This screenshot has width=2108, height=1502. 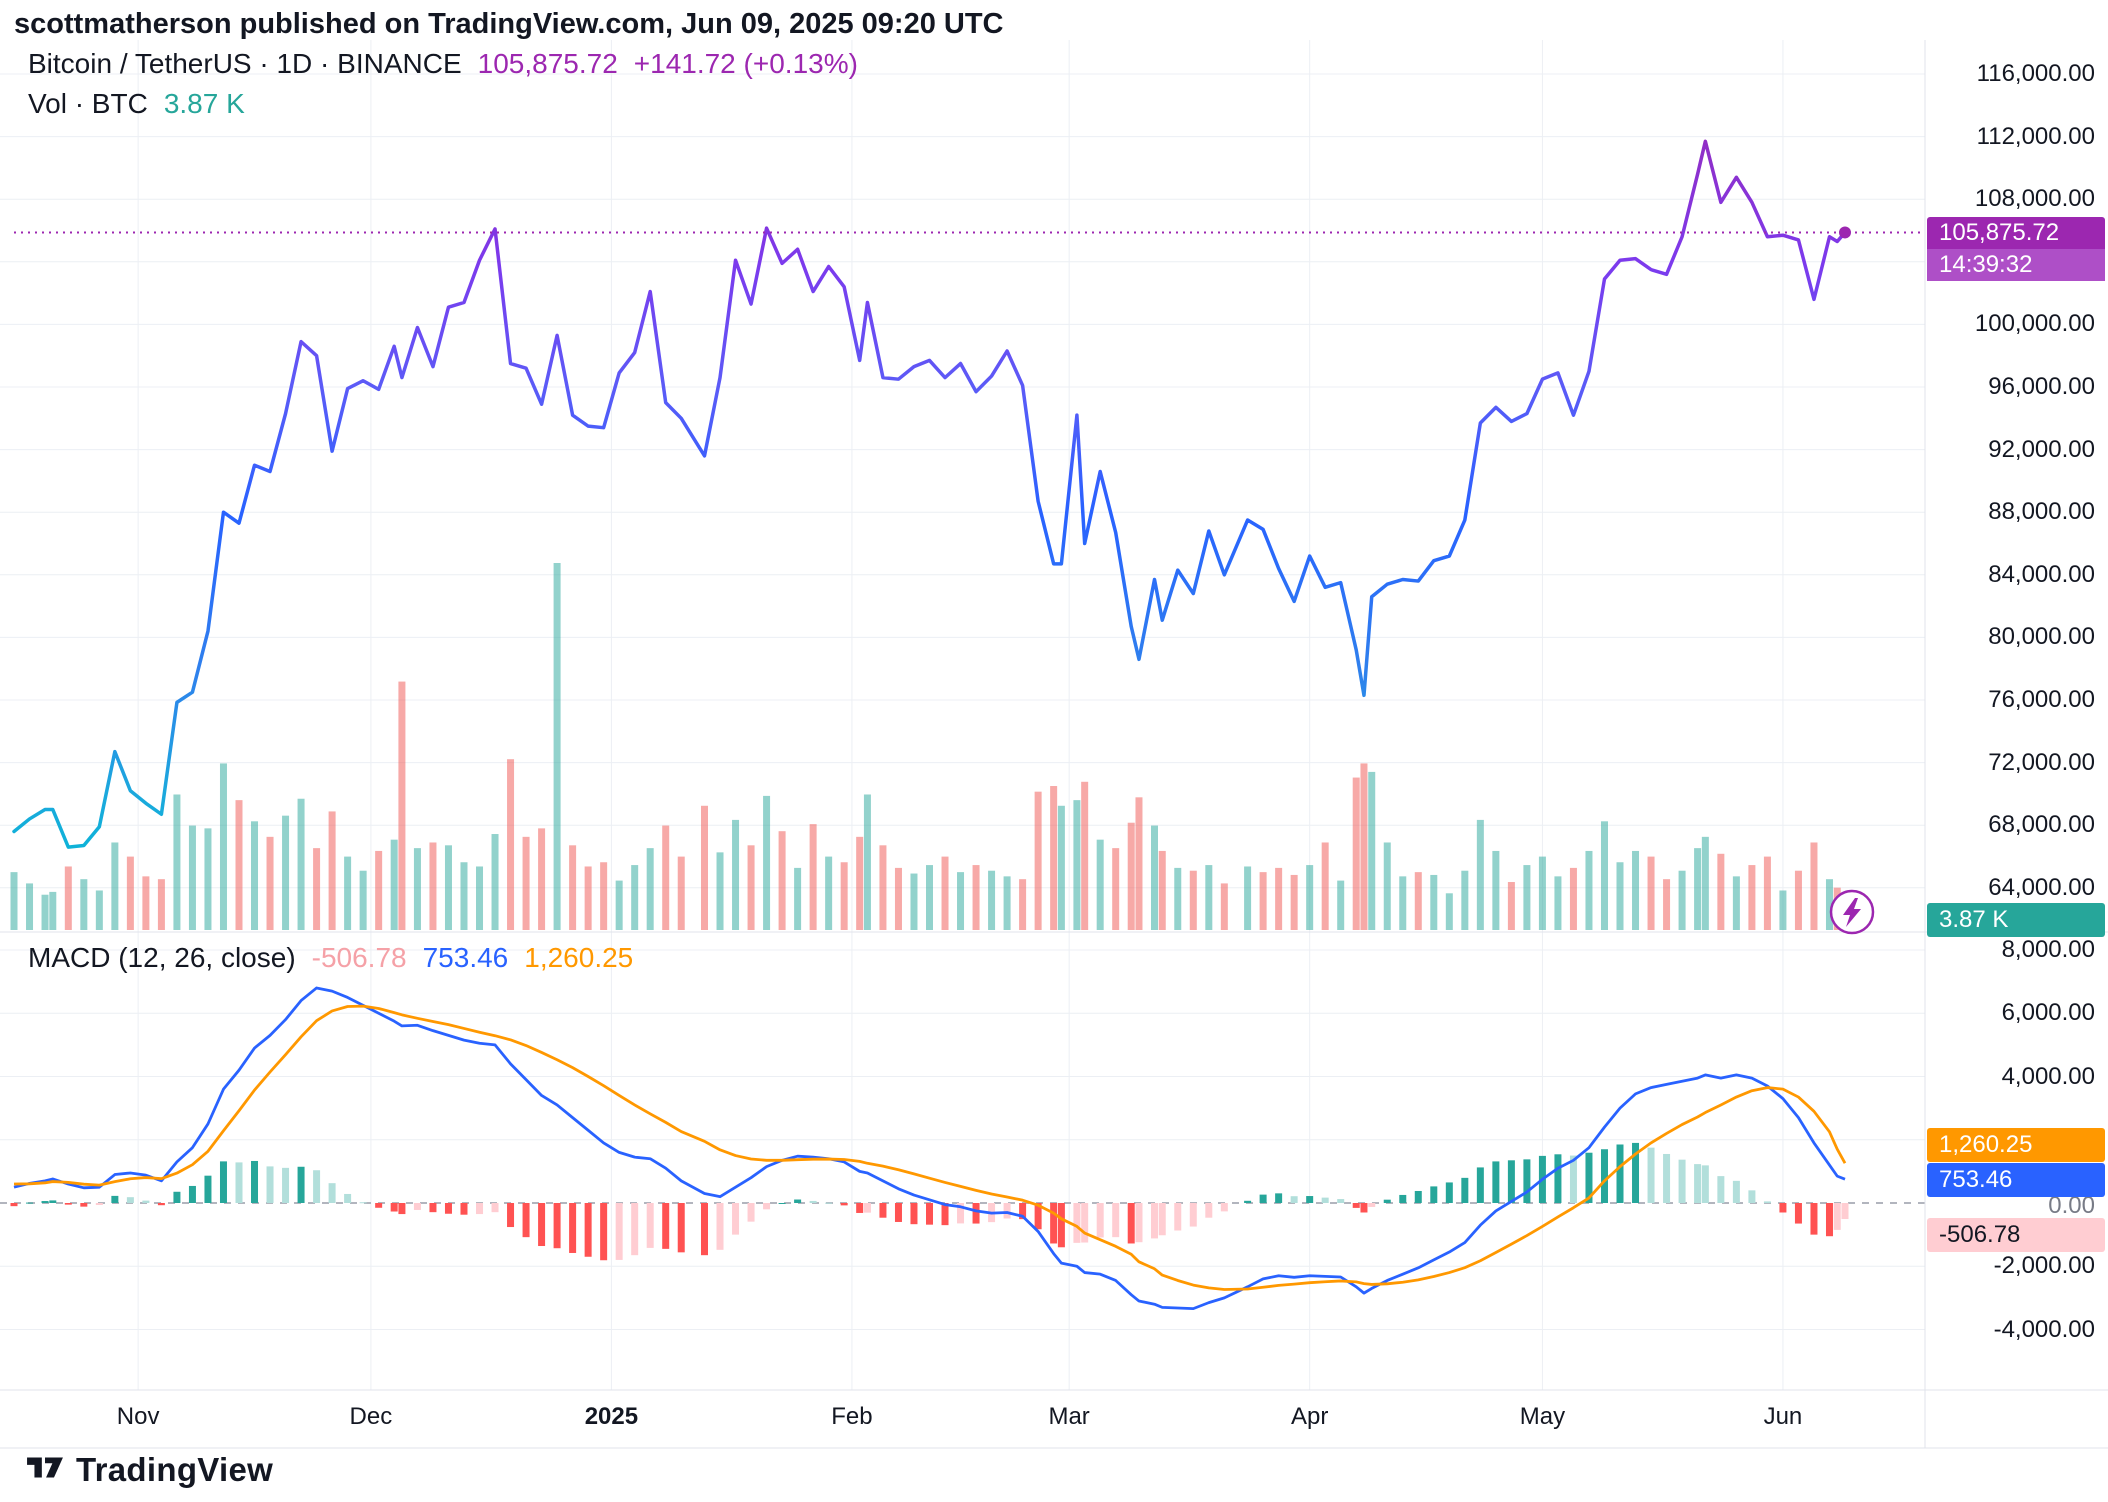 I want to click on price-axis-label: 80,000.00, so click(x=2041, y=637).